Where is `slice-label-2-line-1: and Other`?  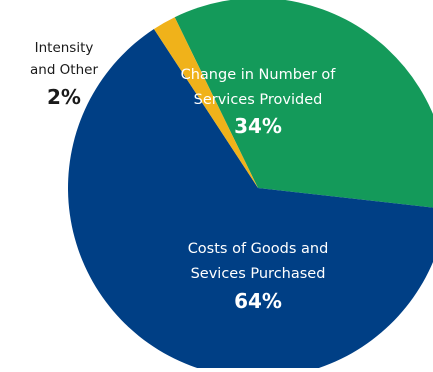
slice-label-2-line-1: and Other is located at coordinates (64, 70).